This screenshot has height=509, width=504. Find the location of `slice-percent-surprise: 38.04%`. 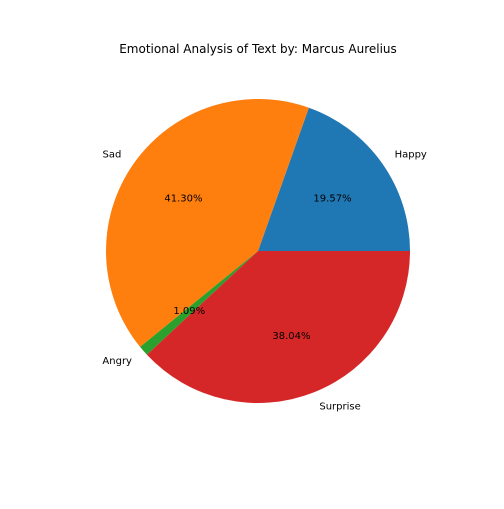

slice-percent-surprise: 38.04% is located at coordinates (291, 336).